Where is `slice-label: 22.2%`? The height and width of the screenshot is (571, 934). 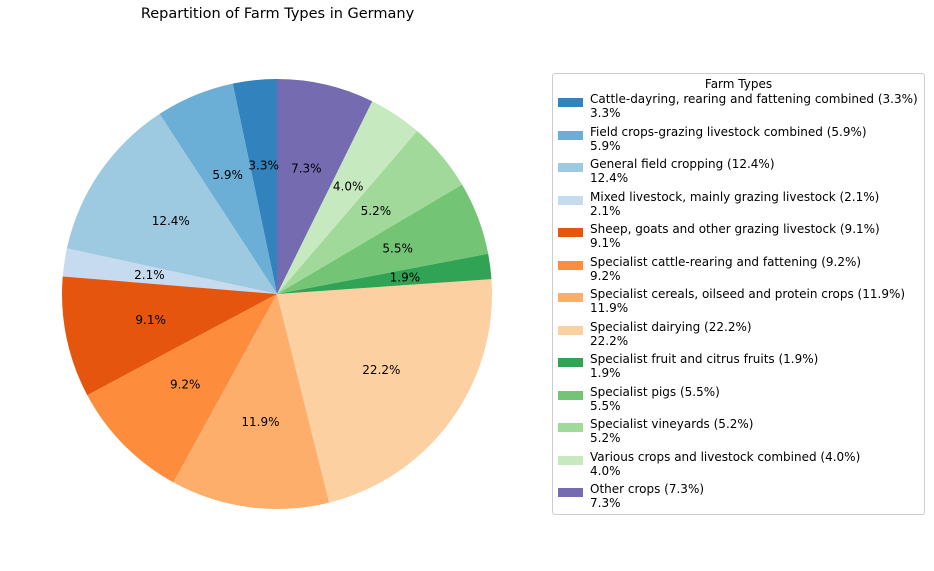 slice-label: 22.2% is located at coordinates (381, 370).